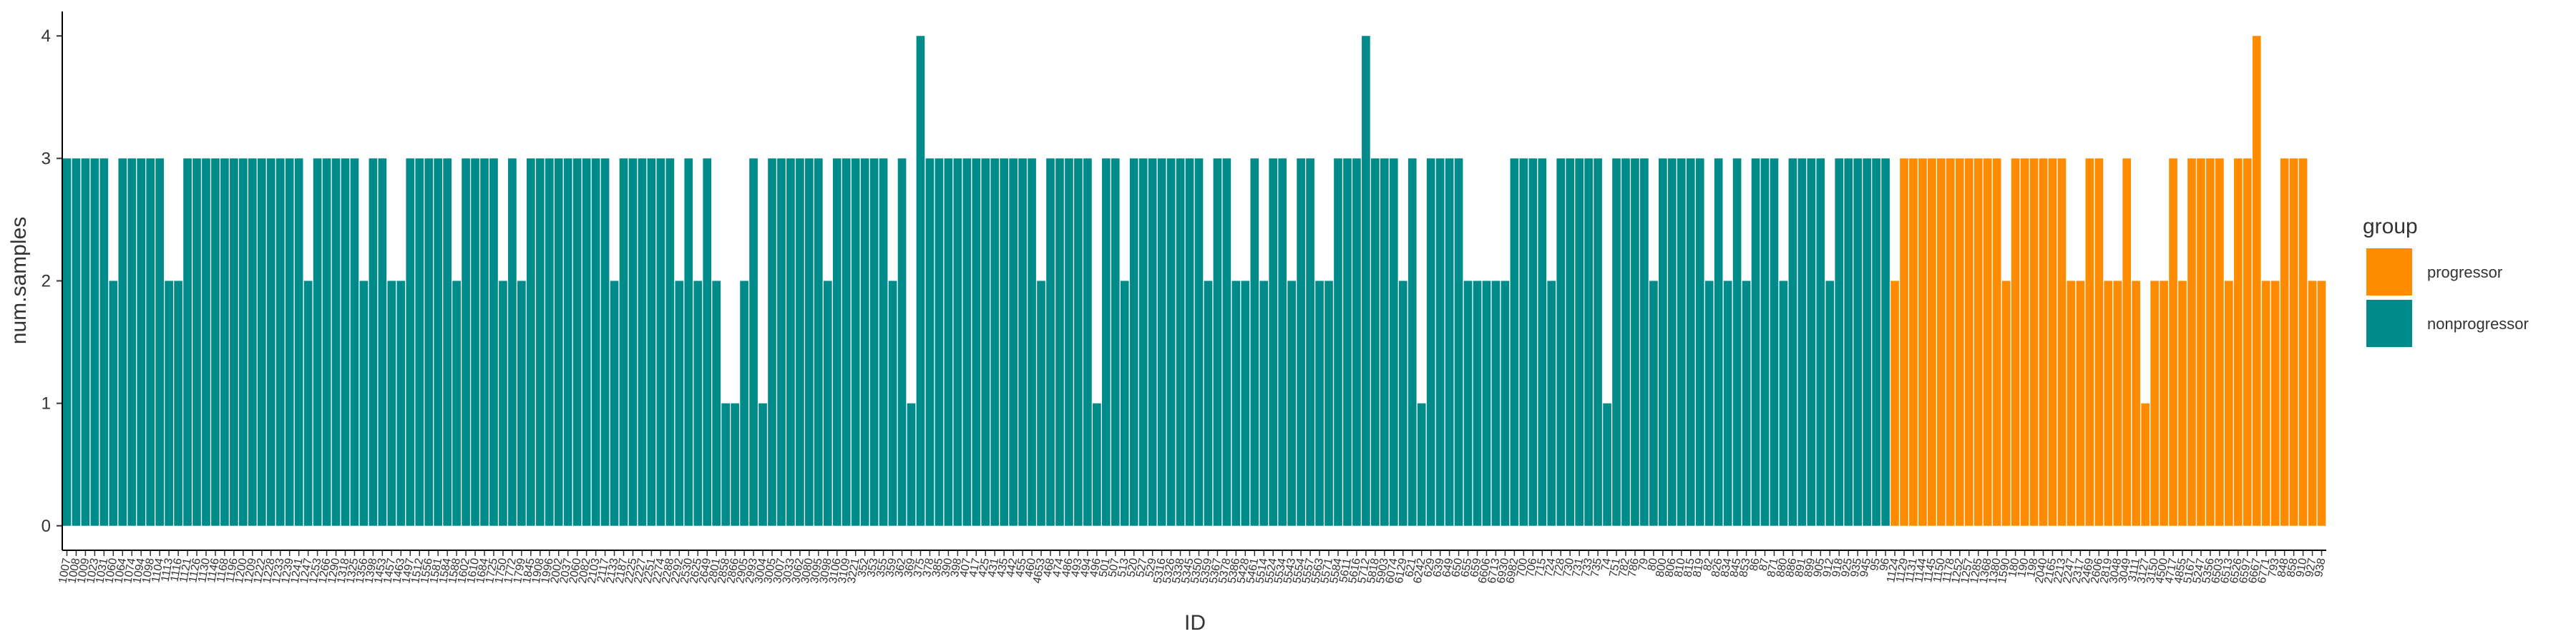 Image resolution: width=2576 pixels, height=644 pixels. I want to click on x-tick-label: 5611, so click(1345, 570).